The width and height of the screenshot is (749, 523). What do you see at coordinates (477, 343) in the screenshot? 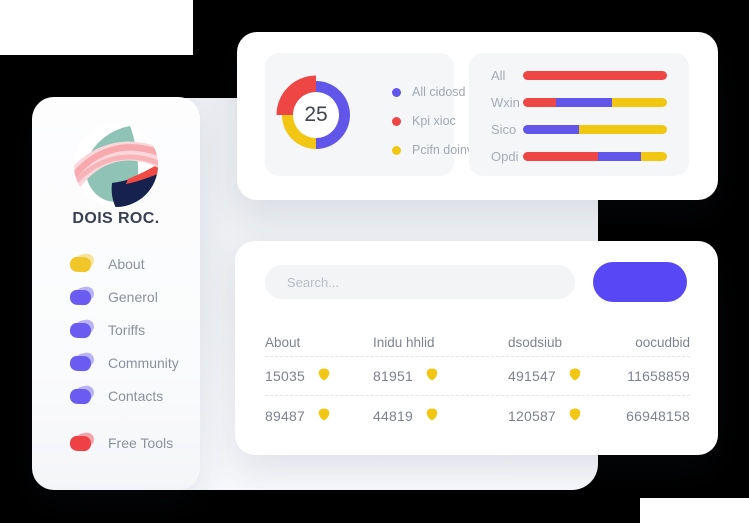
I see `table-header-row: About Inidu hhlid dsodsiub oocudbid` at bounding box center [477, 343].